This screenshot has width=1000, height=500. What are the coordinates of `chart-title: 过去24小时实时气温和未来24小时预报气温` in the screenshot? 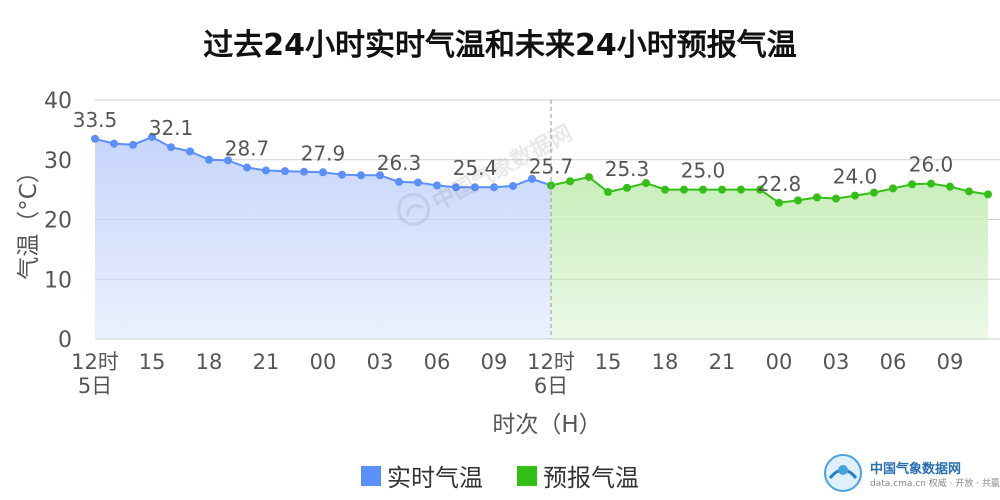 It's located at (500, 45).